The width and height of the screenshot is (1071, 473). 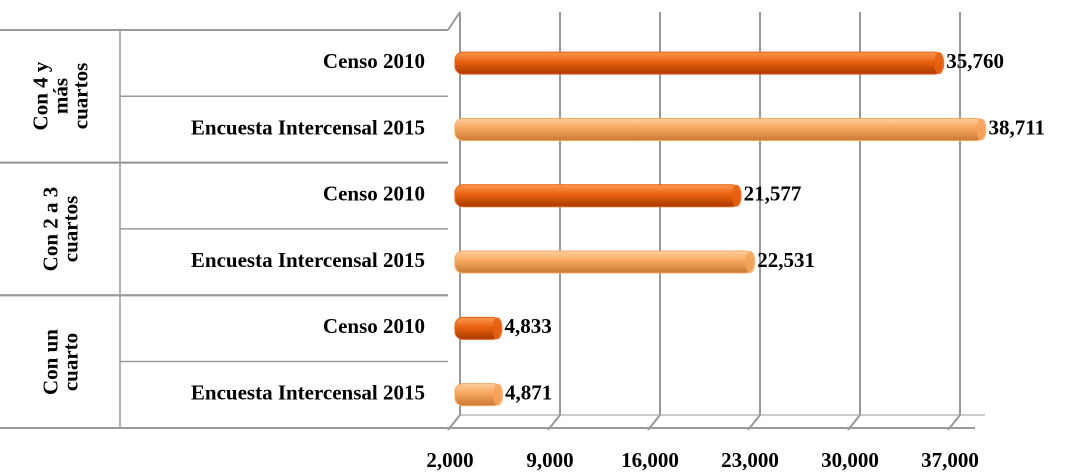 What do you see at coordinates (750, 460) in the screenshot?
I see `x-tick-label: 23,000` at bounding box center [750, 460].